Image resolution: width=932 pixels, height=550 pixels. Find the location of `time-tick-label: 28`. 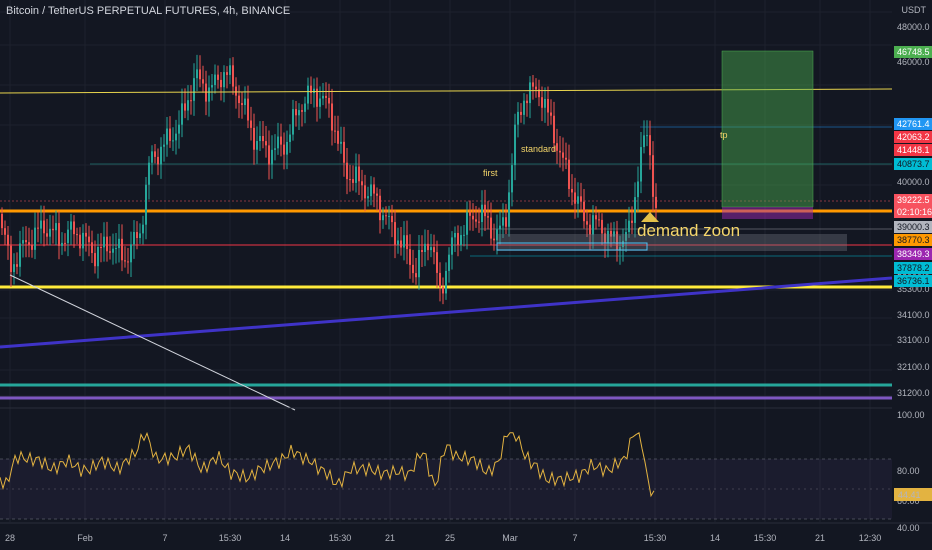

time-tick-label: 28 is located at coordinates (10, 538).